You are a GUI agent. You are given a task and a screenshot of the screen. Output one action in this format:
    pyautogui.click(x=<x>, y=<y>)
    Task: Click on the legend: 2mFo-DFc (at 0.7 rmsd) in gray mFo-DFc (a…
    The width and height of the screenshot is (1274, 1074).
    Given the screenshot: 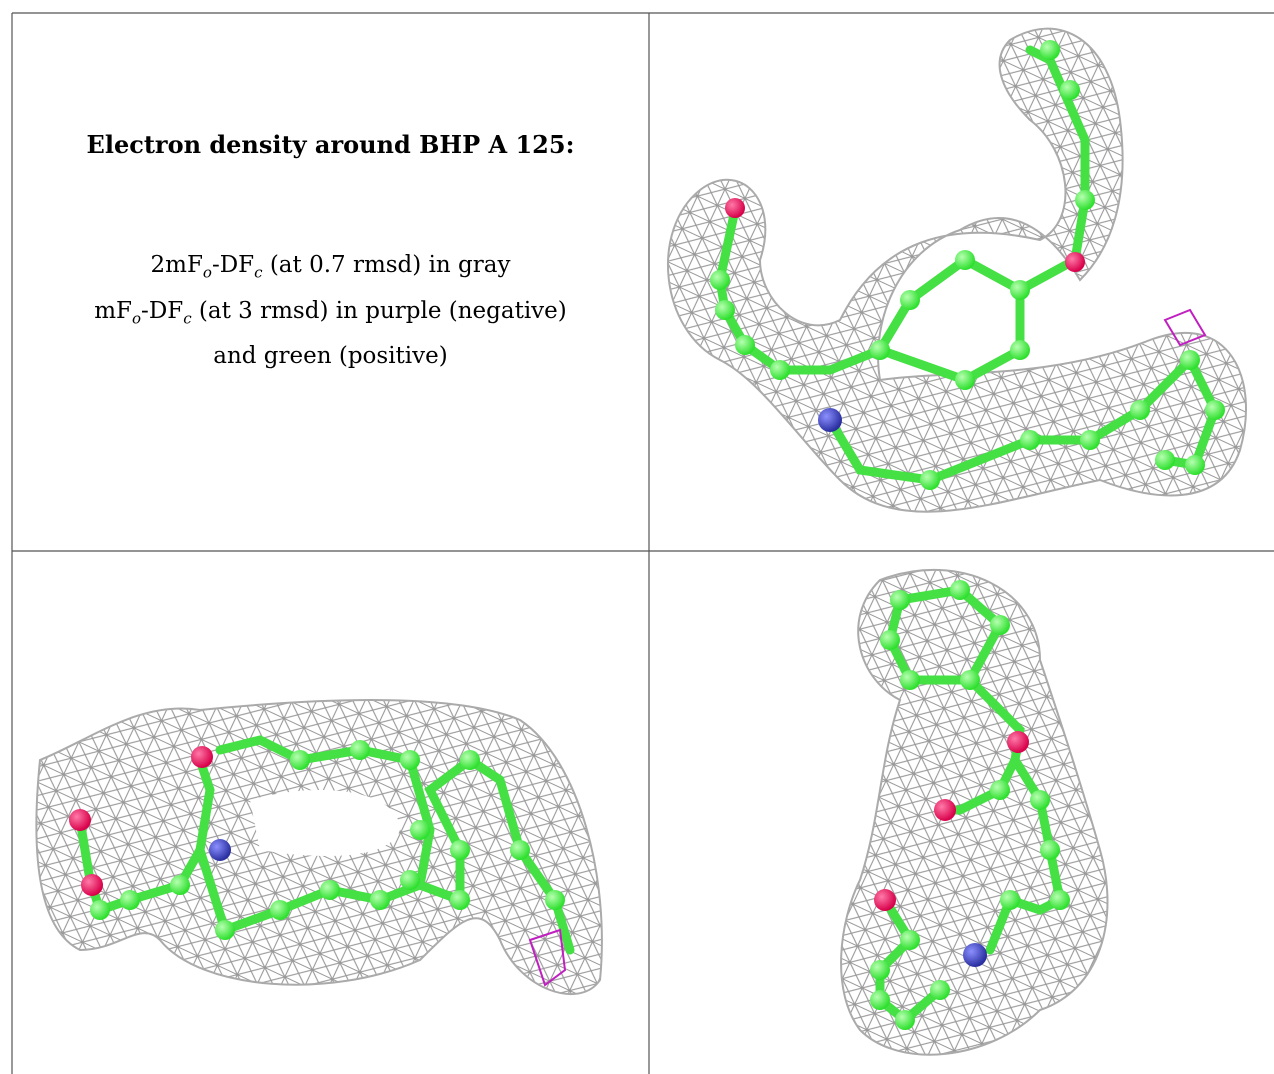 What is the action you would take?
    pyautogui.click(x=330, y=310)
    